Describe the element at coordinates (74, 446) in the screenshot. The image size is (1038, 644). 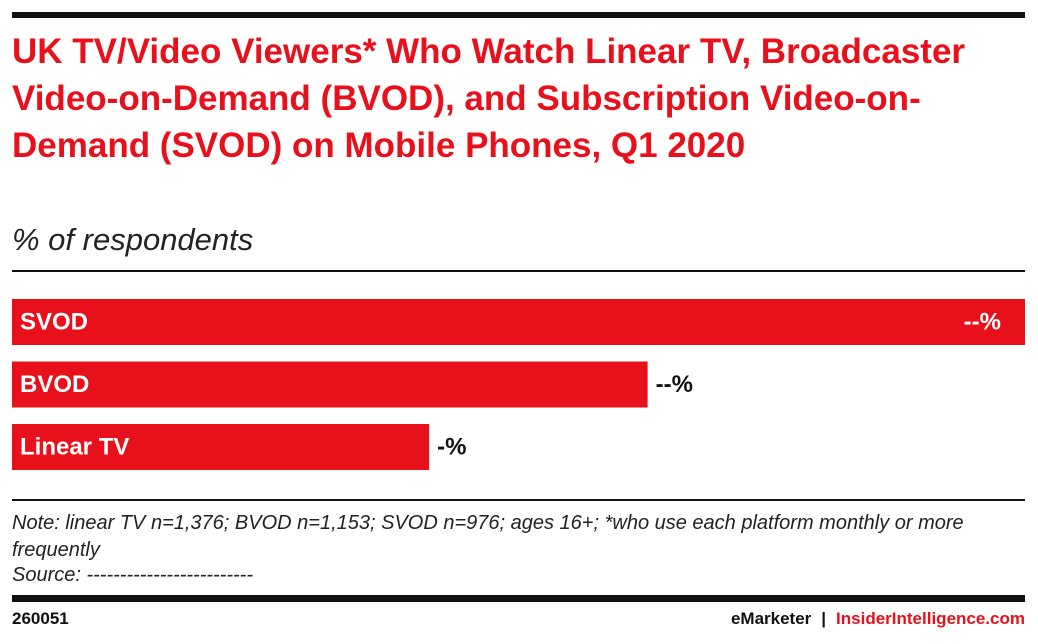
I see `category-label: Linear TV` at that location.